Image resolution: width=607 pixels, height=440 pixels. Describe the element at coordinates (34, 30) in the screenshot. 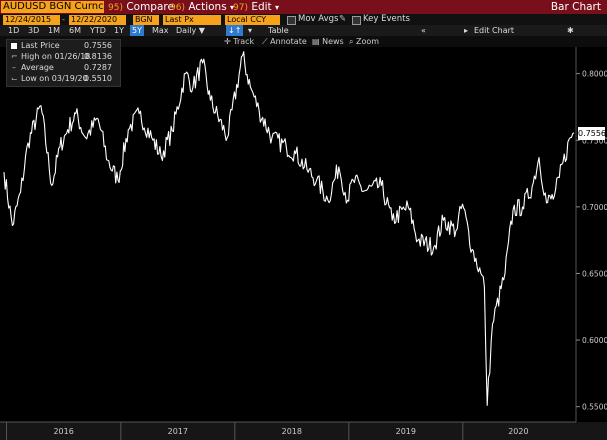

I see `range-3d: 3D` at that location.